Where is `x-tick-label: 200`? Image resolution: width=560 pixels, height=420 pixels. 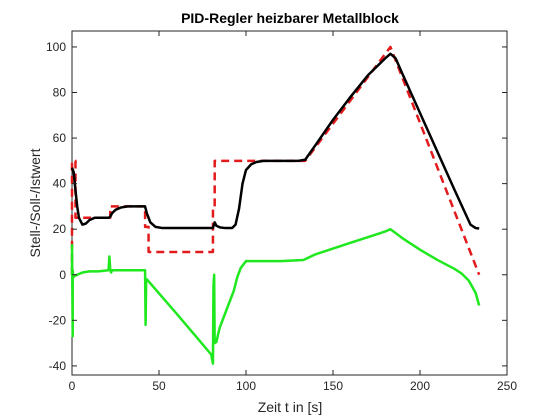 x-tick-label: 200 is located at coordinates (420, 386).